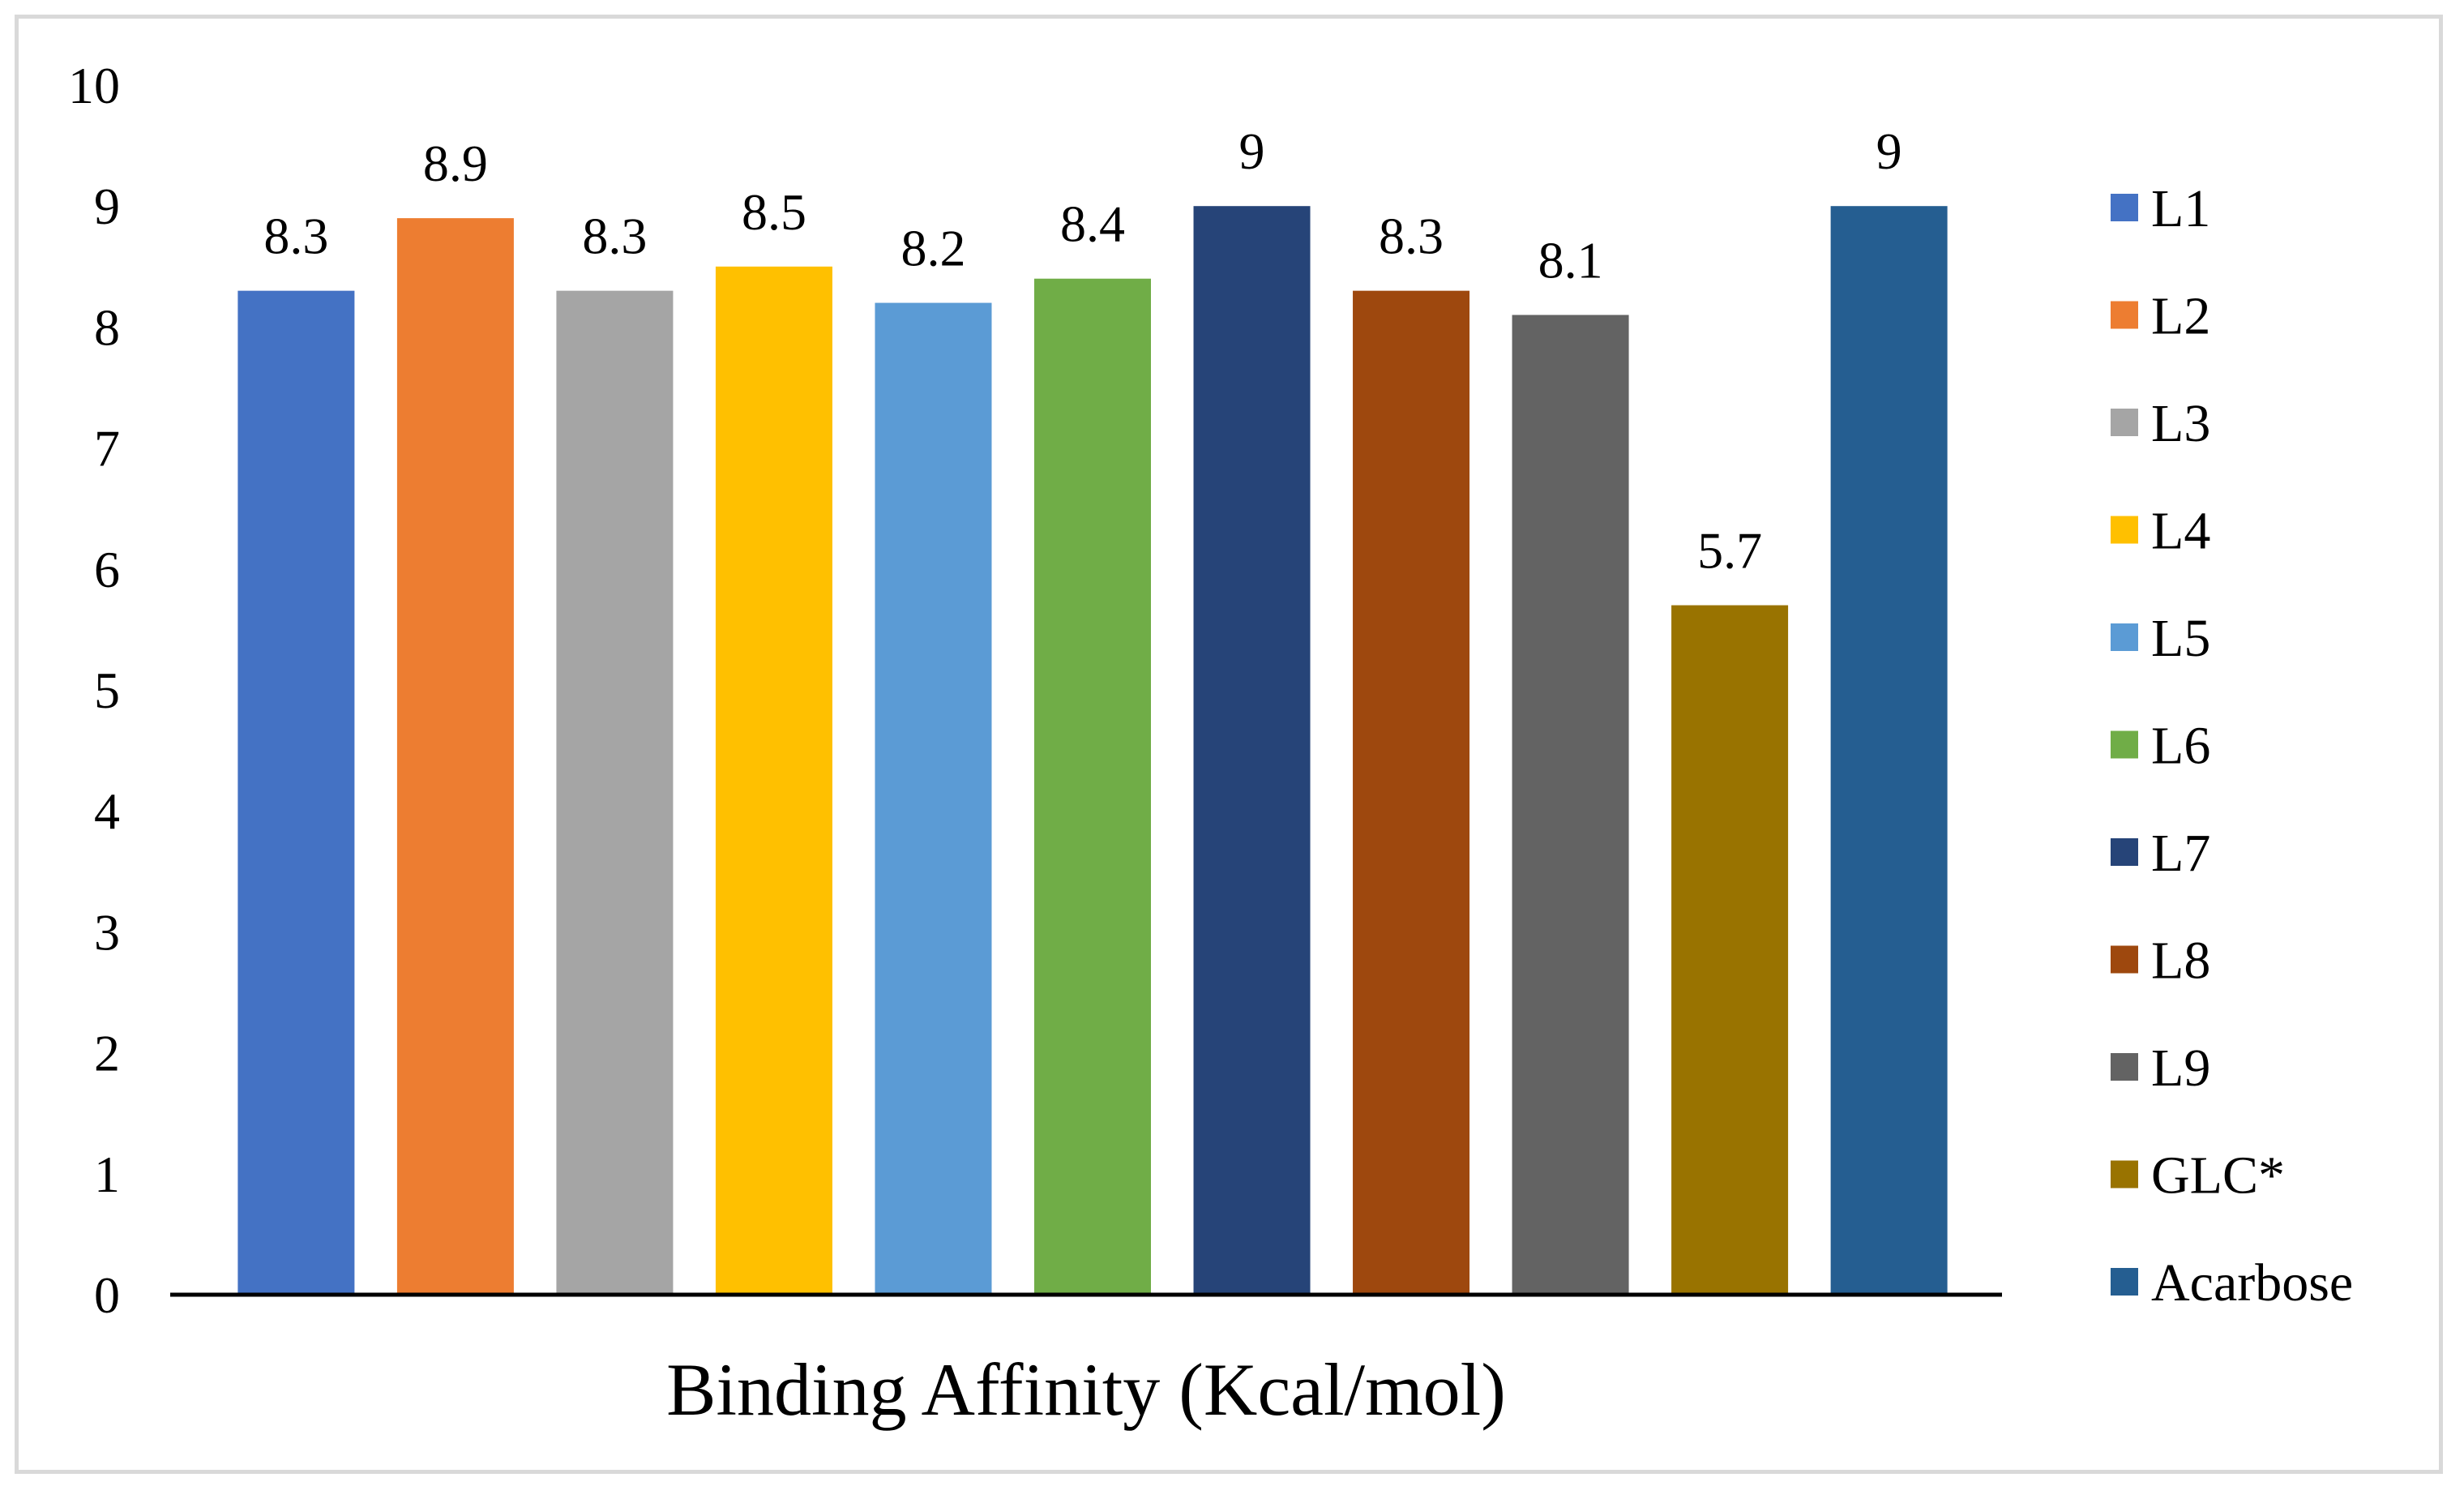 Image resolution: width=2464 pixels, height=1499 pixels. I want to click on y-tick-label: 9, so click(107, 206).